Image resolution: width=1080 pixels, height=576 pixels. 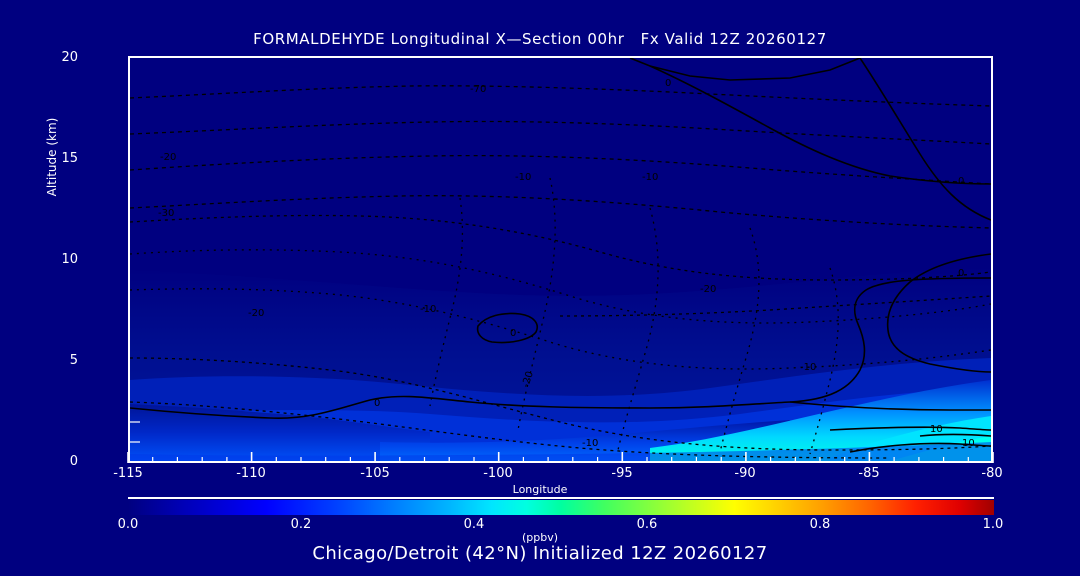 I want to click on x-tick-n100: -100, so click(x=498, y=473).